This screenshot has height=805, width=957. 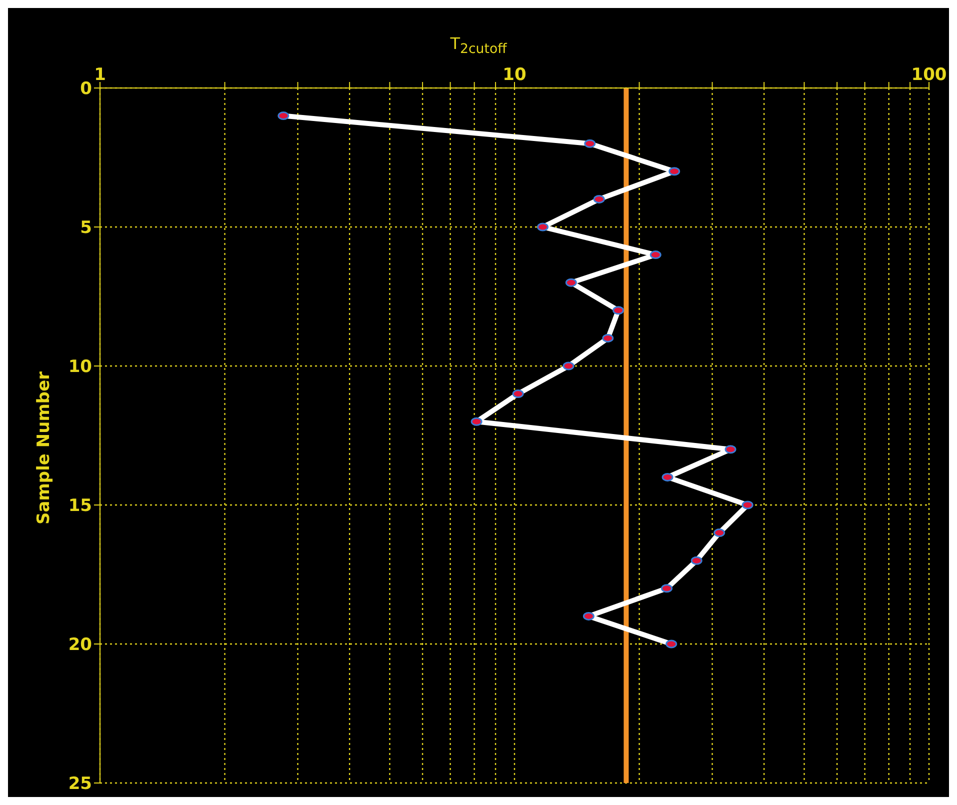 I want to click on y-tick-label: 0, so click(x=86, y=89).